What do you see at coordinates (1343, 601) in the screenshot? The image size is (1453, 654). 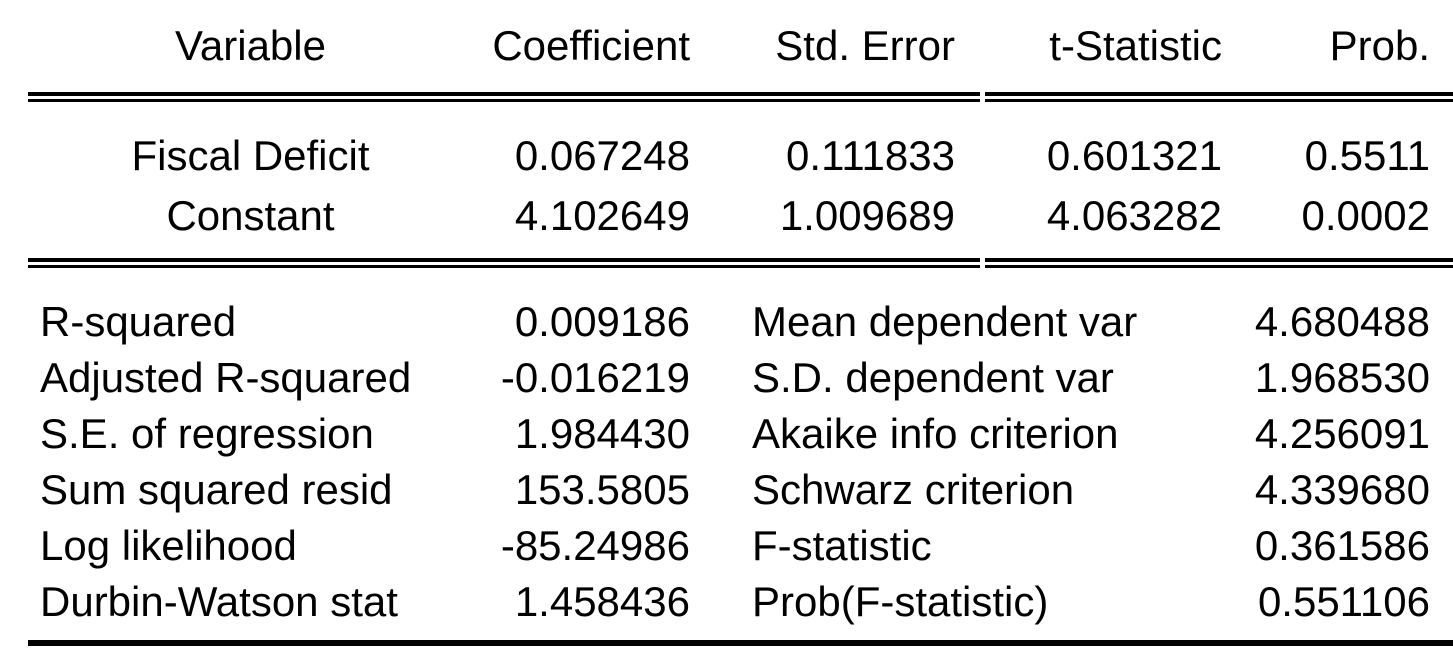 I see `stat-value: 0.551106` at bounding box center [1343, 601].